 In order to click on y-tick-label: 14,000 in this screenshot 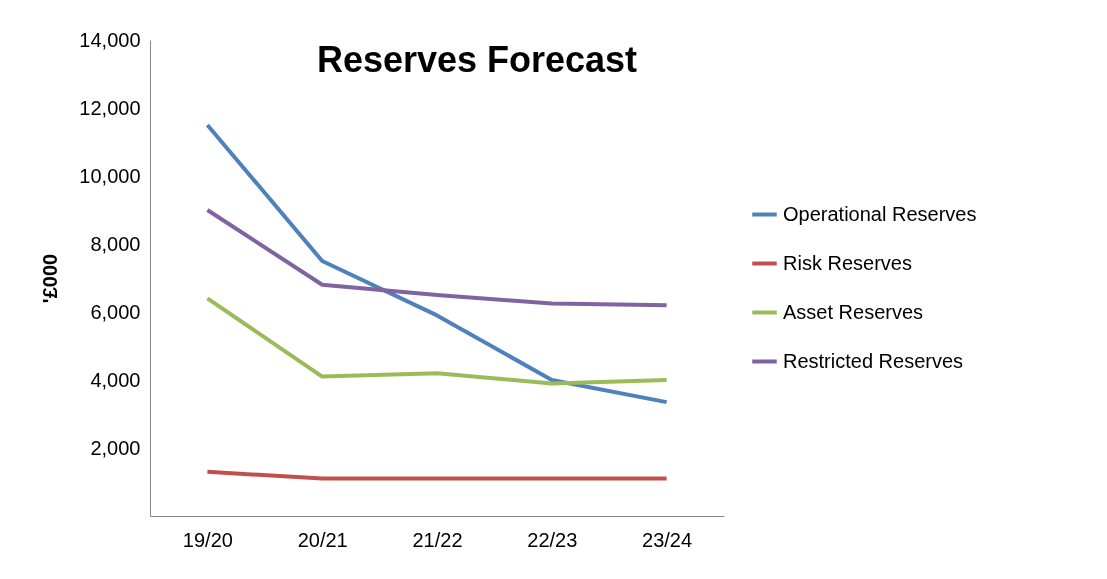, I will do `click(110, 39)`.